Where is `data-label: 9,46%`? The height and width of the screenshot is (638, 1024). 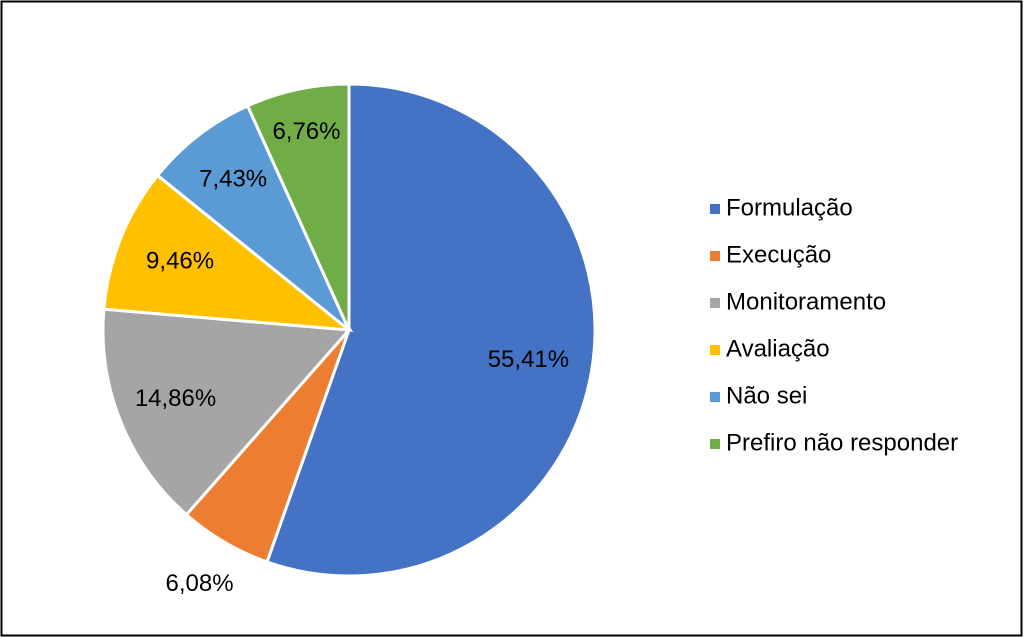 data-label: 9,46% is located at coordinates (180, 260).